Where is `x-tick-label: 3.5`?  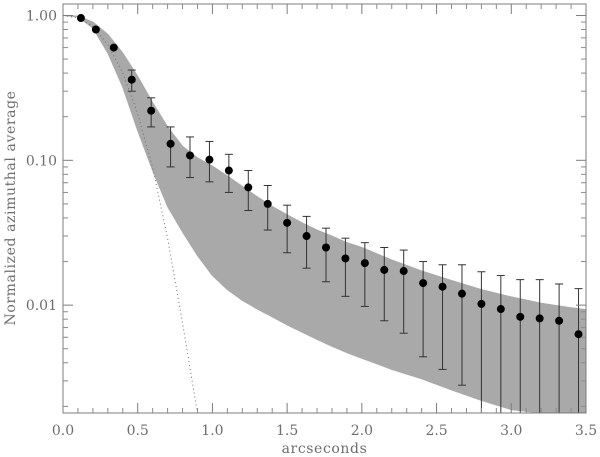
x-tick-label: 3.5 is located at coordinates (586, 431).